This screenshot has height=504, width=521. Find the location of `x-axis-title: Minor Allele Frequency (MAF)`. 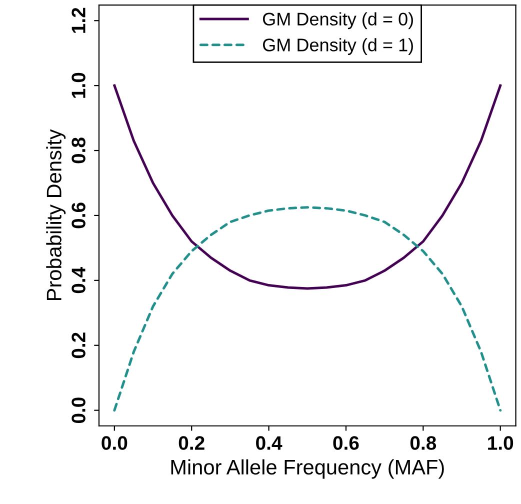

x-axis-title: Minor Allele Frequency (MAF) is located at coordinates (307, 469).